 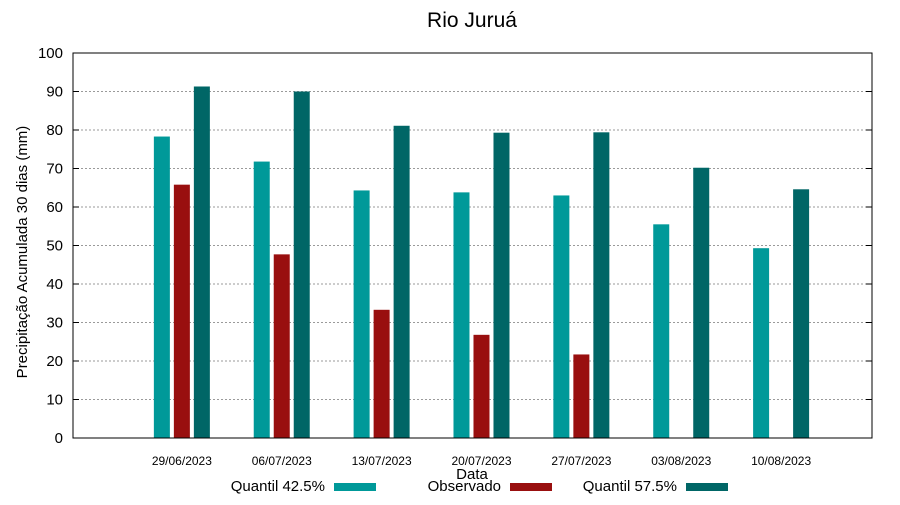 What do you see at coordinates (464, 486) in the screenshot?
I see `legend-label: Observado` at bounding box center [464, 486].